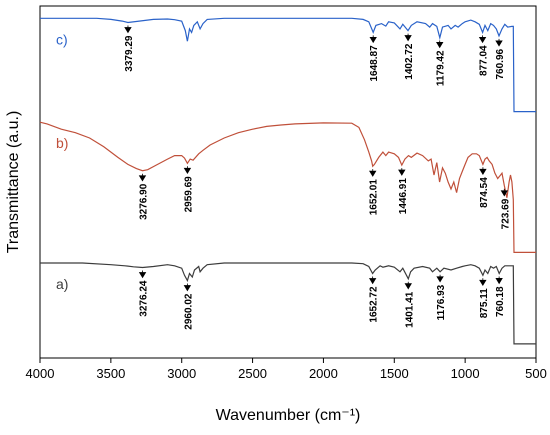 This screenshot has width=550, height=435. What do you see at coordinates (40, 373) in the screenshot?
I see `x-tick-label-1: 4000` at bounding box center [40, 373].